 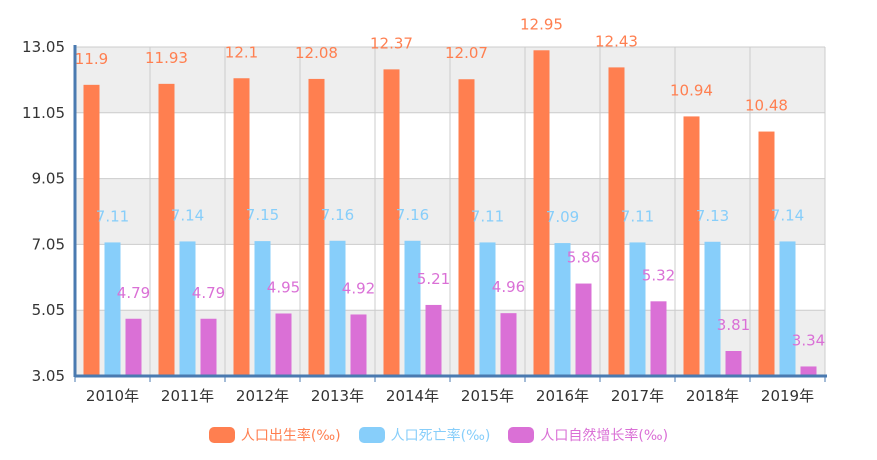 What do you see at coordinates (48, 310) in the screenshot?
I see `y-tick-label: 5.05` at bounding box center [48, 310].